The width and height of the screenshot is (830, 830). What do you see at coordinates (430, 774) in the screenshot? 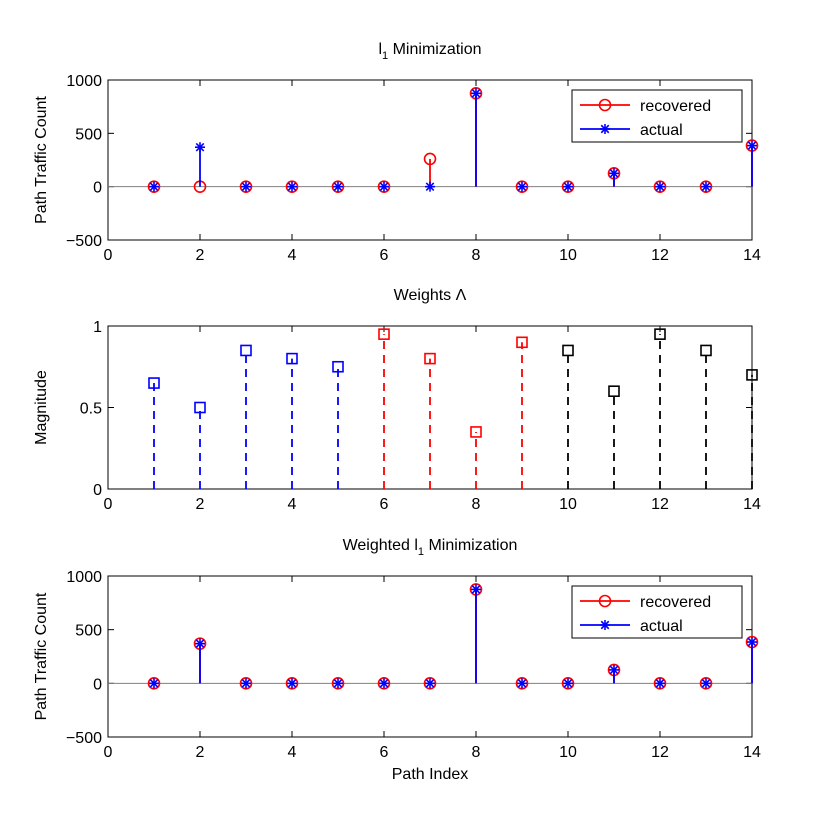
I see `x-axis-label: Path Index` at bounding box center [430, 774].